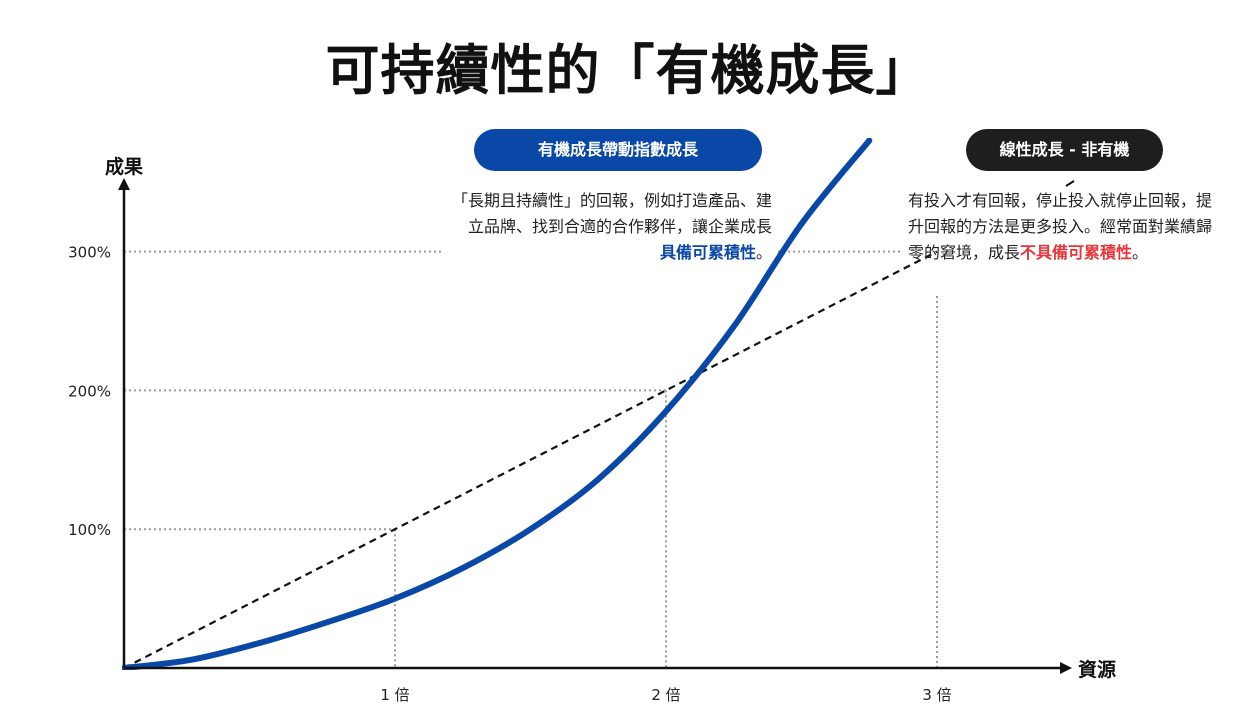 The image size is (1256, 706). What do you see at coordinates (612, 213) in the screenshot?
I see `organic-note-text: 「長期且持續性」的回報，例如打造產品、建立品牌、找到合適的合作夥伴，讓企業成長` at bounding box center [612, 213].